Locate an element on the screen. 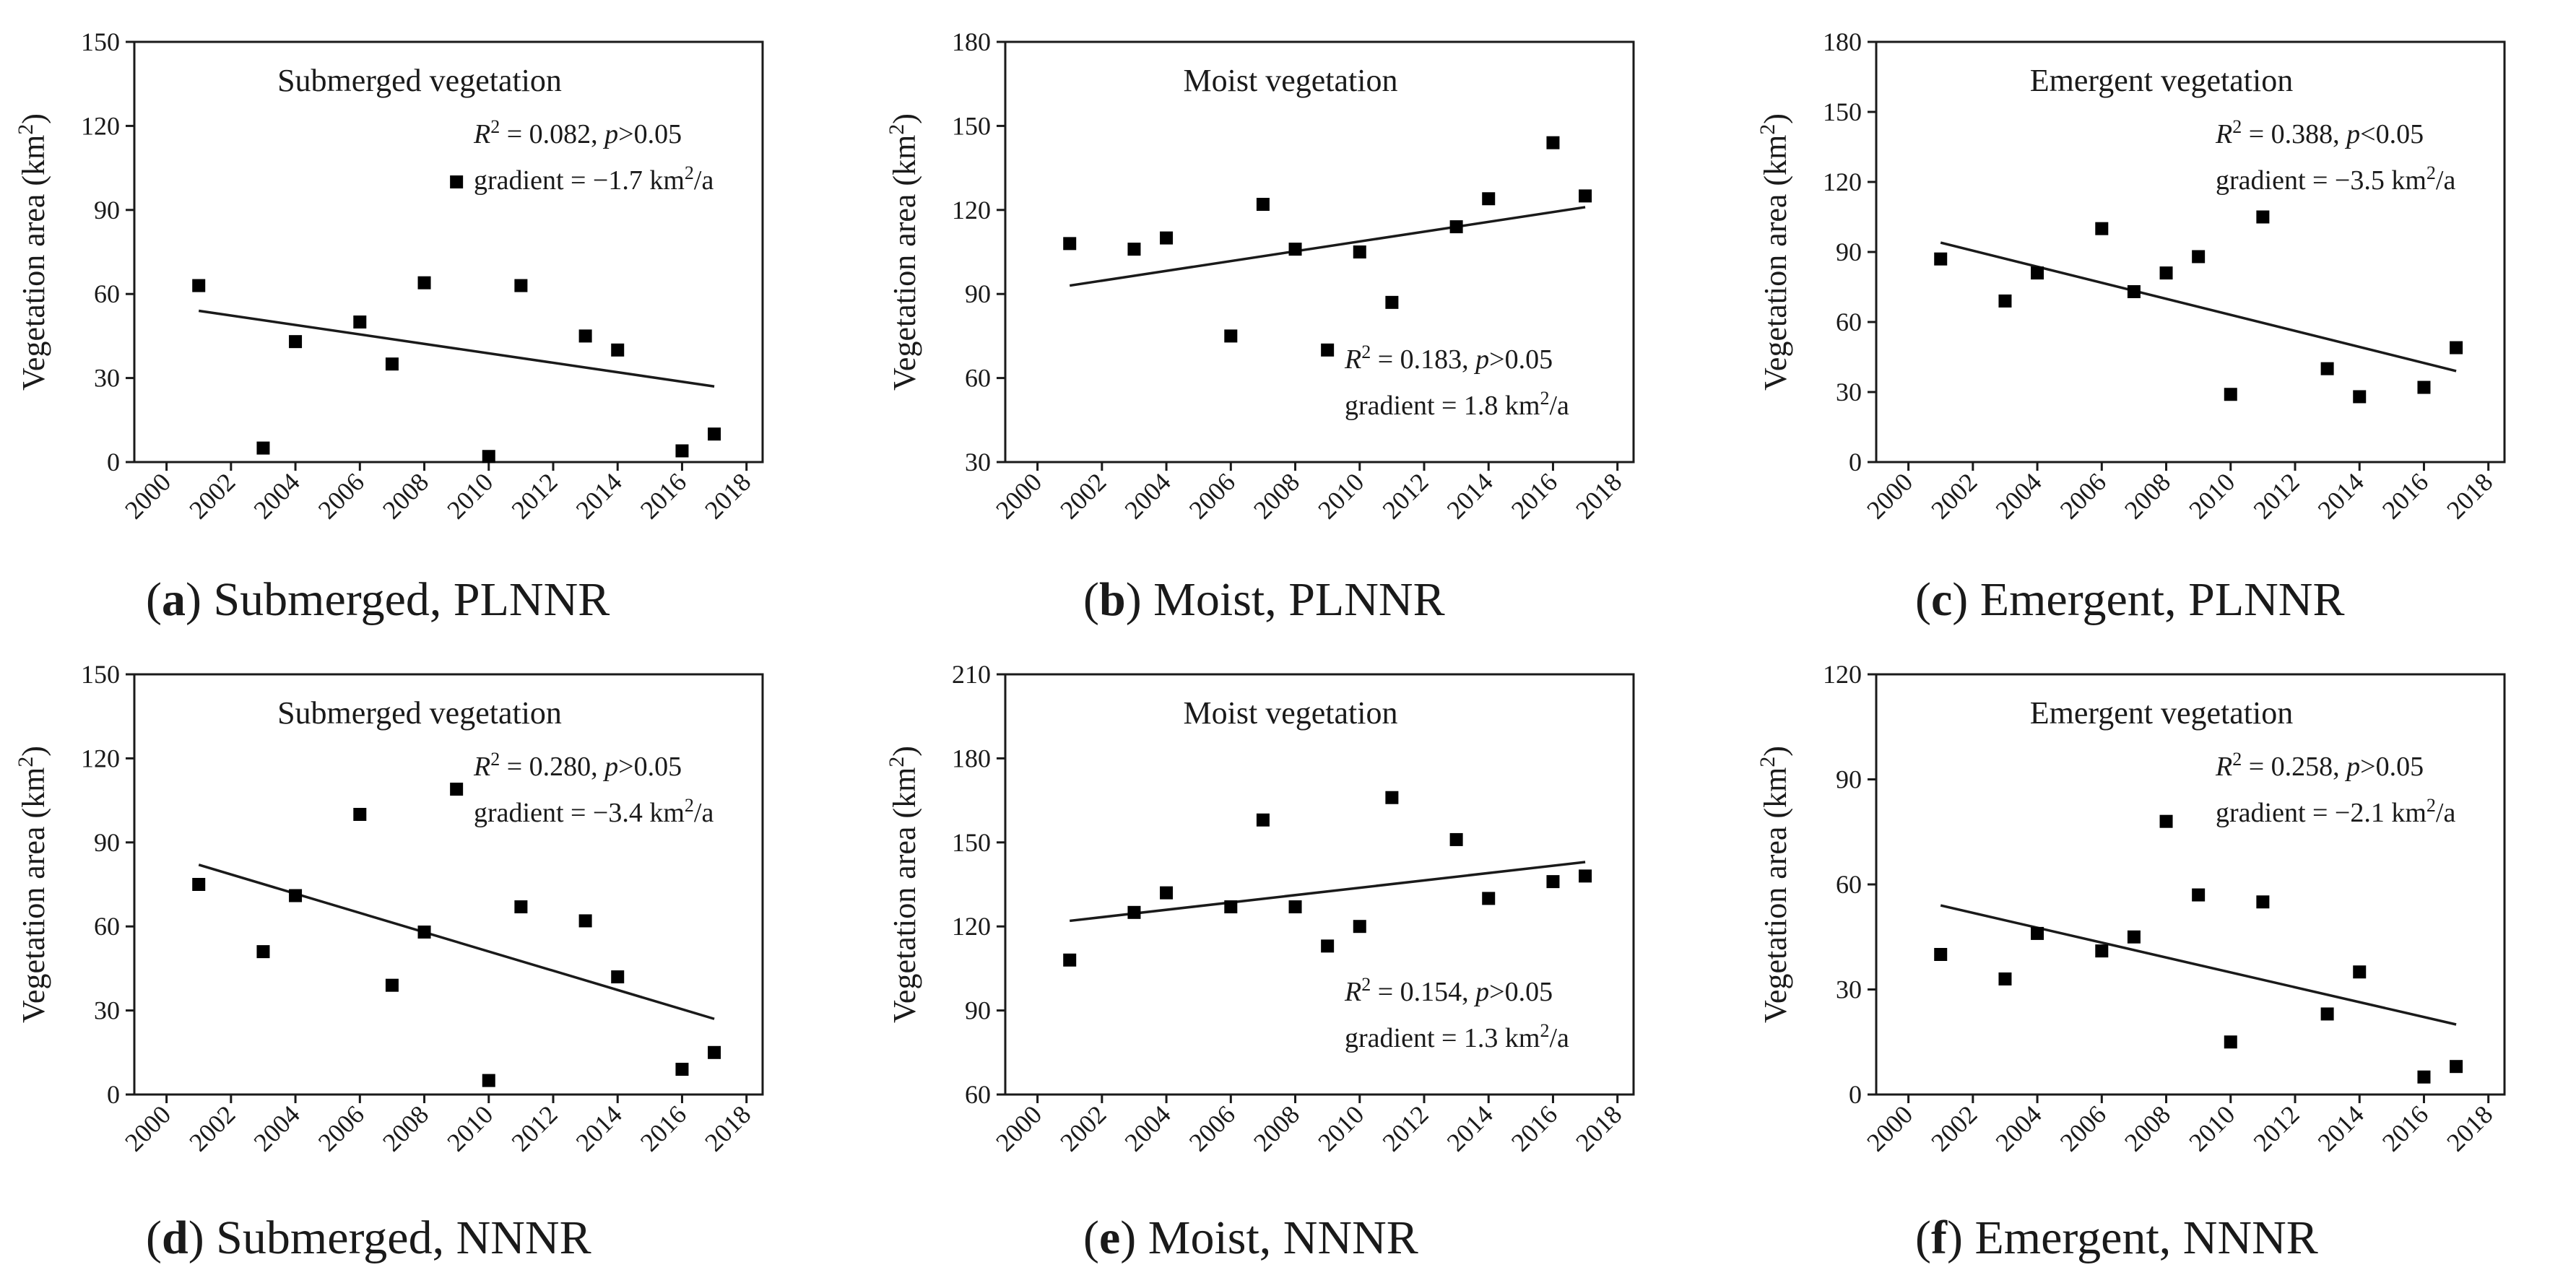 The width and height of the screenshot is (2576, 1288). panel-title: Emergent vegetation is located at coordinates (2162, 80).